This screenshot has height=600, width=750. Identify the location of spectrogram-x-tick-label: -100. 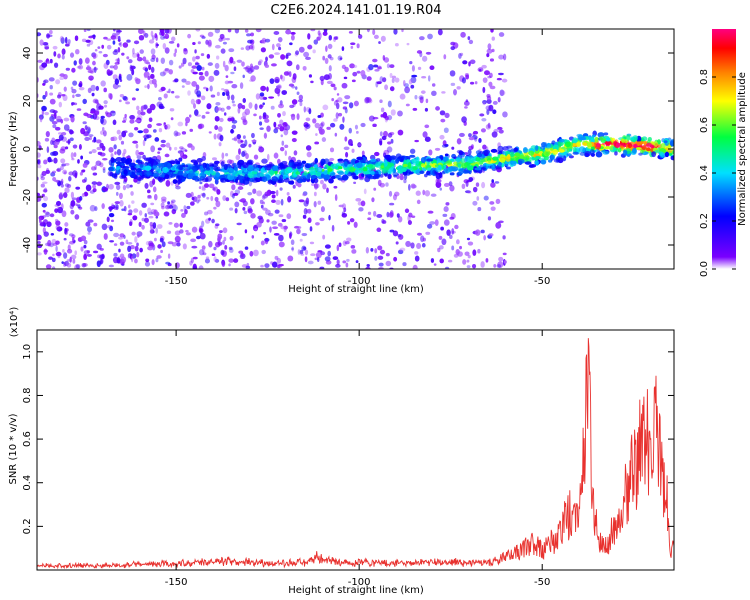
(359, 281).